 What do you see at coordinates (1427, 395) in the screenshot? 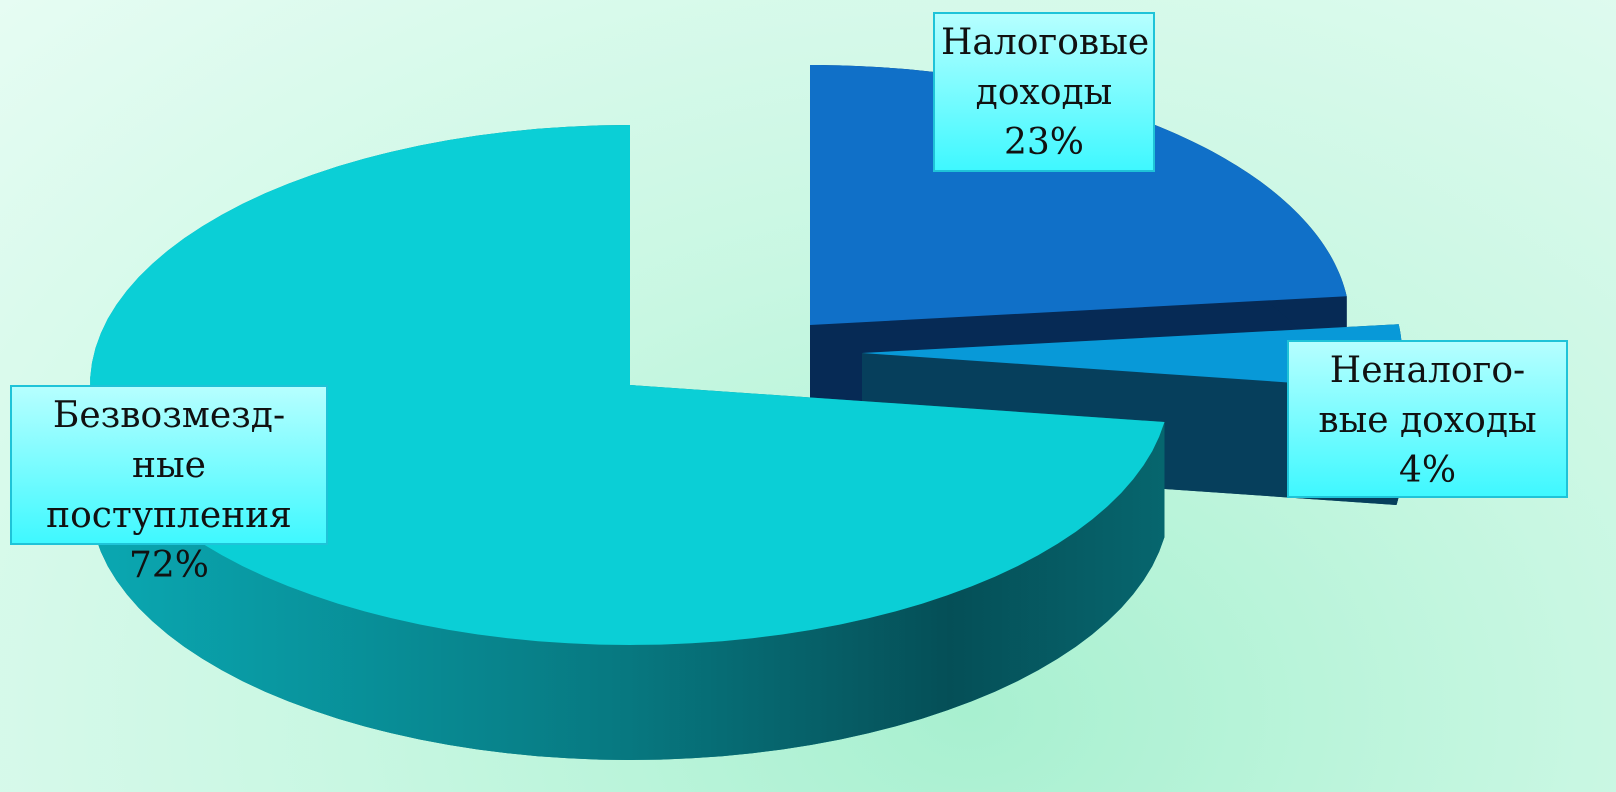
I see `slice-name: Неналого-вые доходы` at bounding box center [1427, 395].